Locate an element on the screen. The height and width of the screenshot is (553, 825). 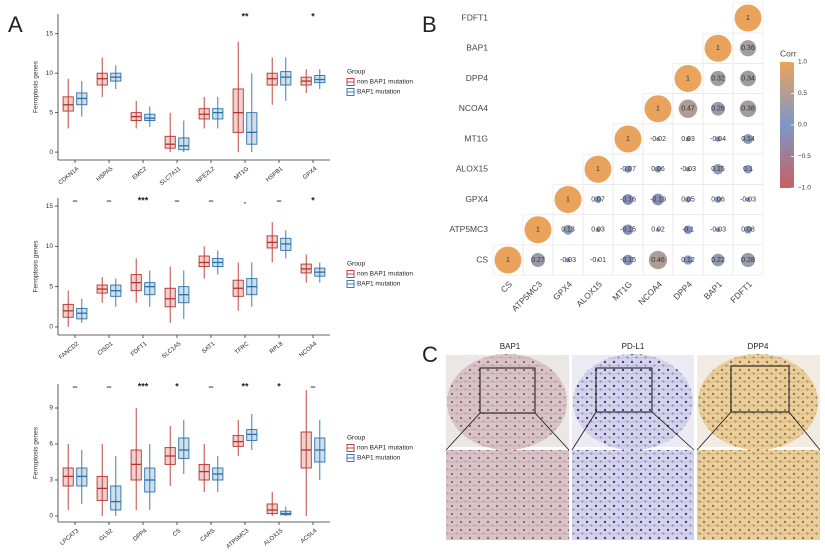
x-tick-label: FANCD2 is located at coordinates (69, 351).